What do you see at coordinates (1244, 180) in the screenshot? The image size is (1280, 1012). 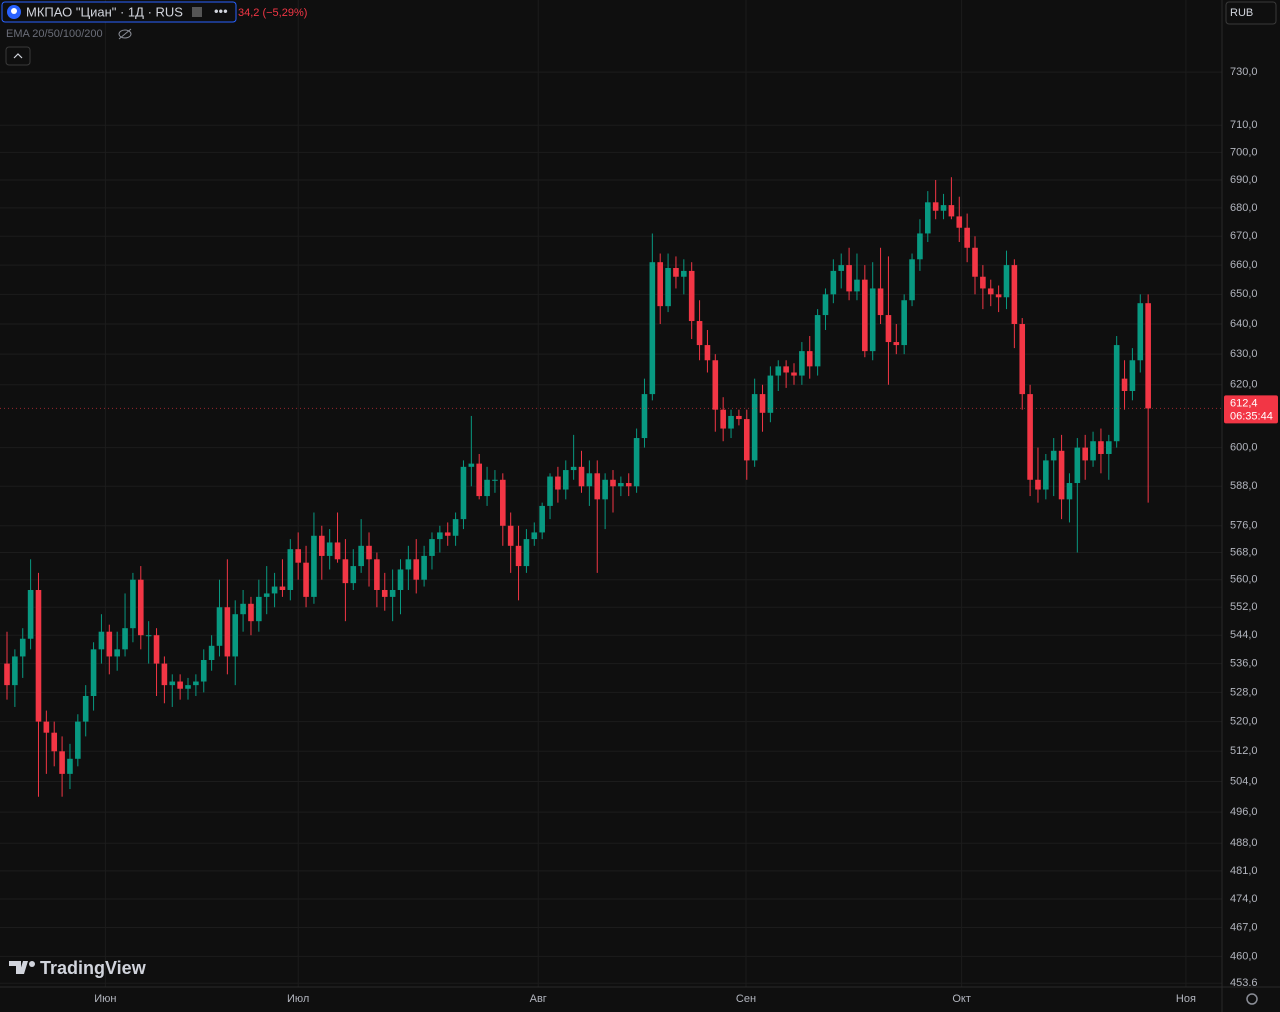 I see `y-tick-label: 690,0` at bounding box center [1244, 180].